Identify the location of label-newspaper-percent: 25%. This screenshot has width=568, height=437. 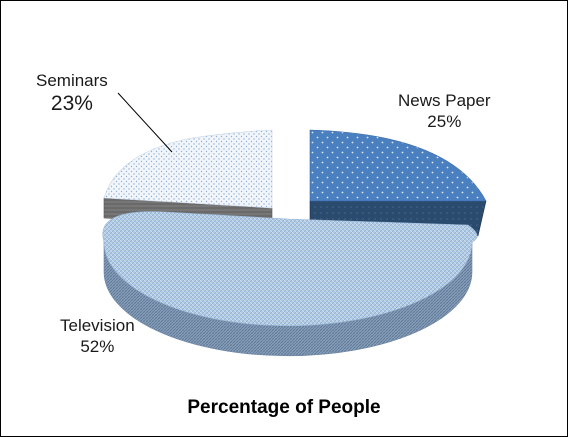
(444, 122).